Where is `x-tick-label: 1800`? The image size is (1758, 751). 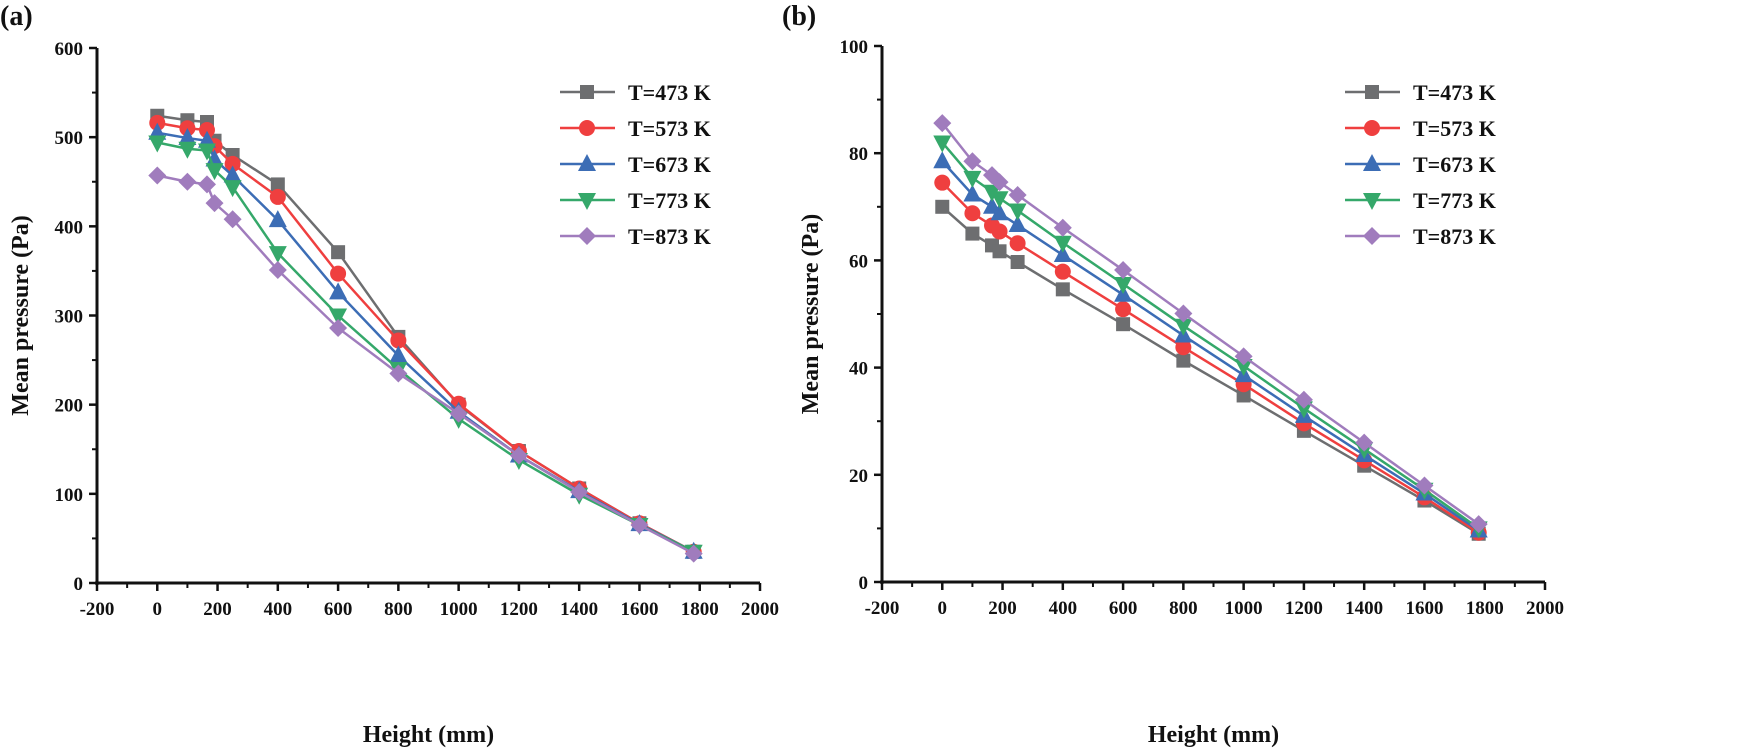 x-tick-label: 1800 is located at coordinates (700, 609).